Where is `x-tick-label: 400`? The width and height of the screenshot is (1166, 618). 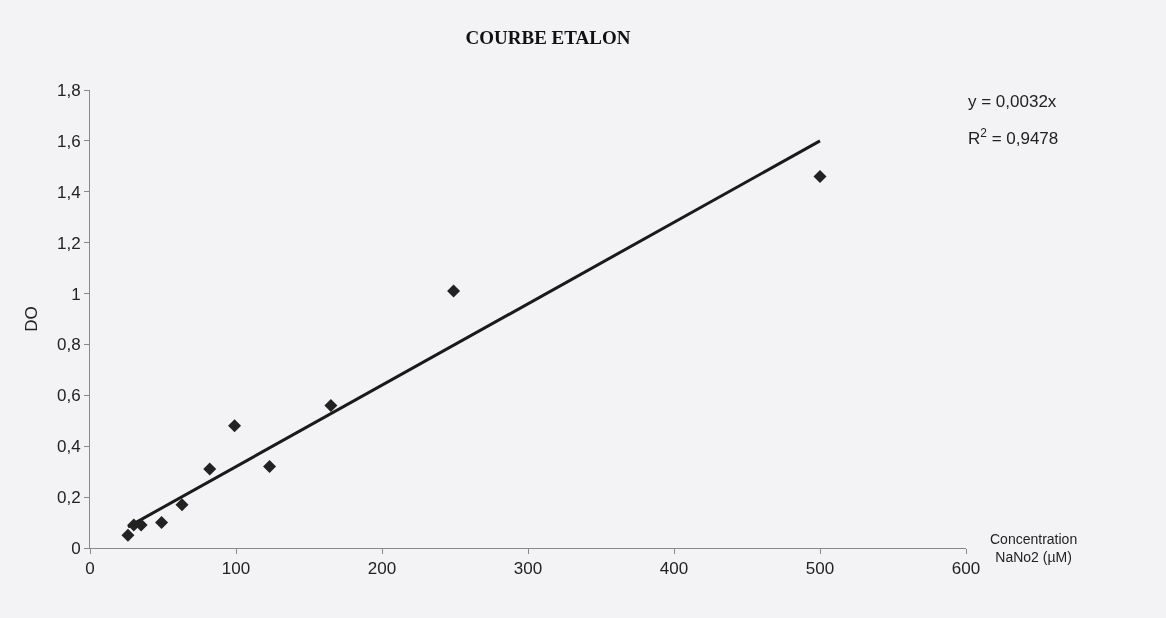 x-tick-label: 400 is located at coordinates (674, 569).